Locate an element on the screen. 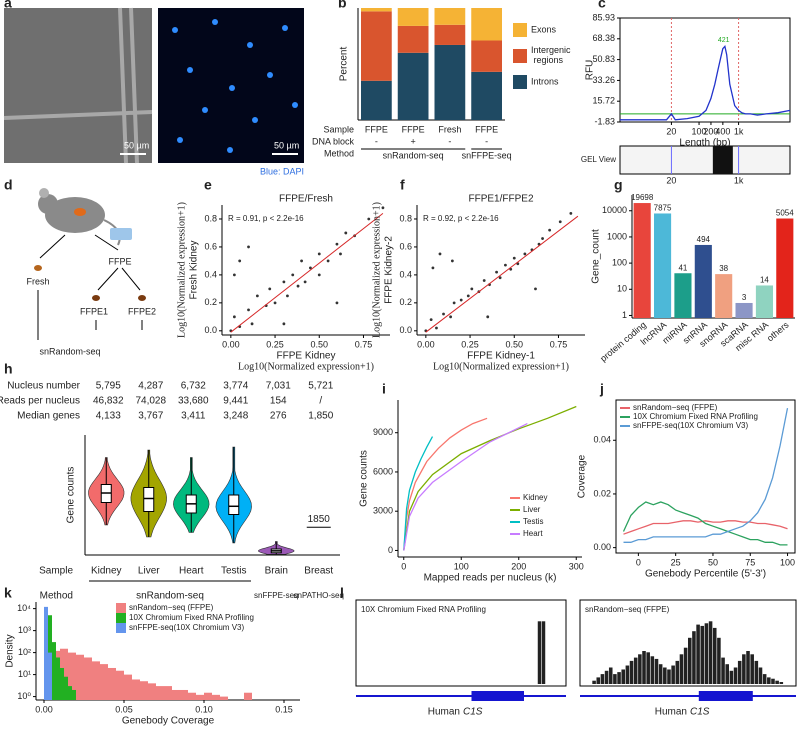  x-tick-label: 0.15 is located at coordinates (284, 709).